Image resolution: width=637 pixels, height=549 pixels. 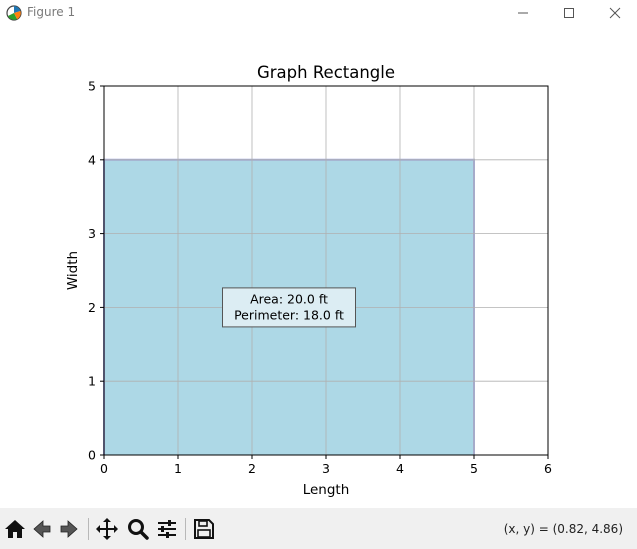 I want to click on back-icon, so click(x=42, y=529).